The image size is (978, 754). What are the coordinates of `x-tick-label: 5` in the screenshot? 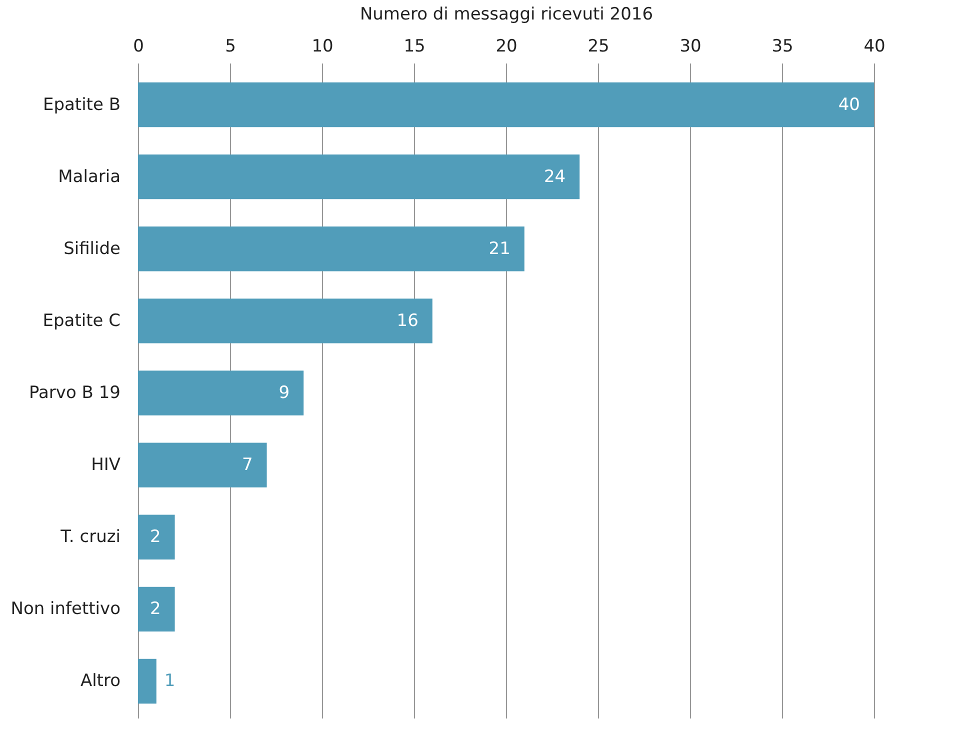 It's located at (230, 46).